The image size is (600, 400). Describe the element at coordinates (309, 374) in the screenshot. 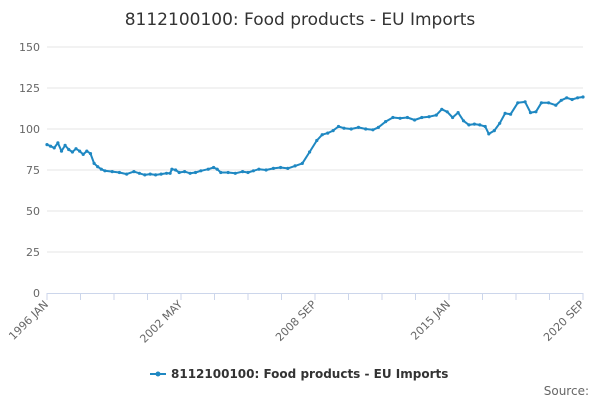

I see `legend-item-label: 8112100100: Food products - EU Imports` at that location.